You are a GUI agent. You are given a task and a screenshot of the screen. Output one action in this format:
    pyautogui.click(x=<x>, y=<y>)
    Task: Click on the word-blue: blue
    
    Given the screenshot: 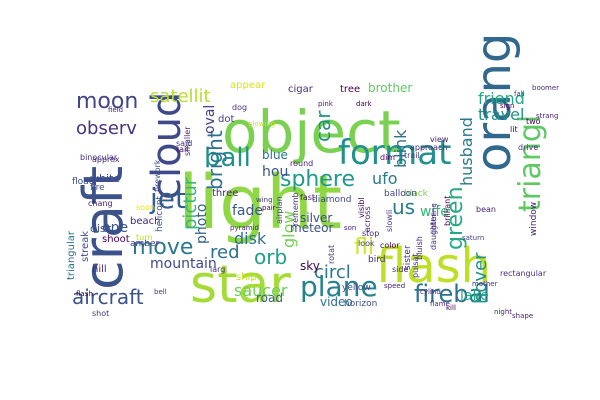 What is the action you would take?
    pyautogui.click(x=275, y=155)
    